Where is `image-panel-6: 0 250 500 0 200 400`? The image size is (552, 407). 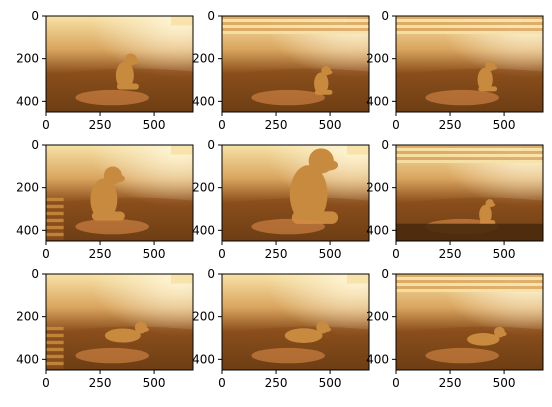 image-panel-6: 0 250 500 0 200 400 is located at coordinates (455, 199).